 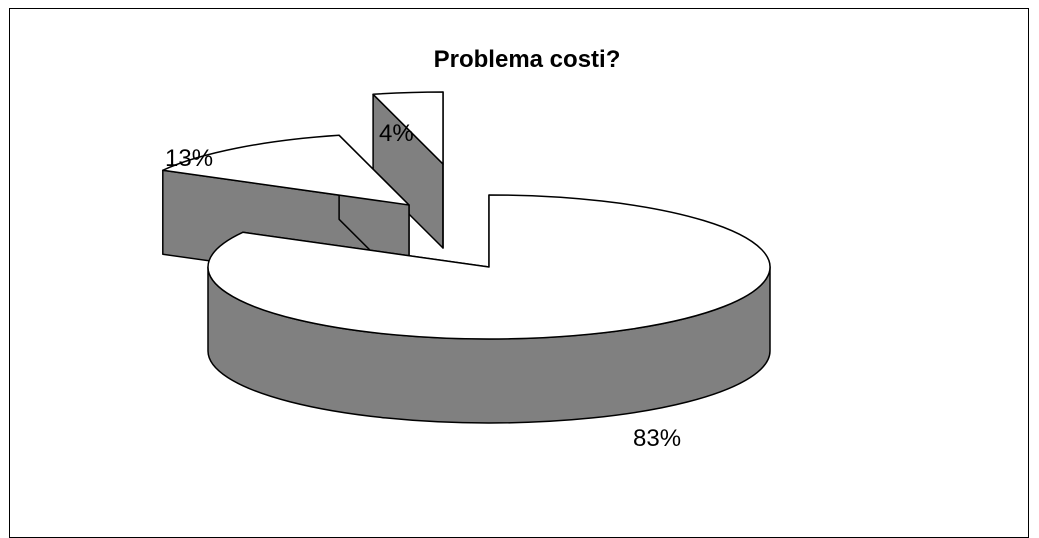 I want to click on slice-label-4: 4%, so click(x=396, y=133).